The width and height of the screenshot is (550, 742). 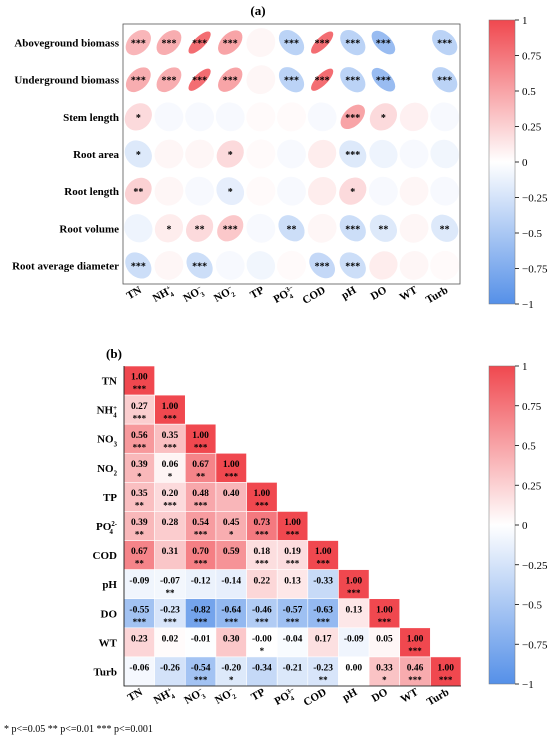 I want to click on row-label: pH, so click(x=109, y=585).